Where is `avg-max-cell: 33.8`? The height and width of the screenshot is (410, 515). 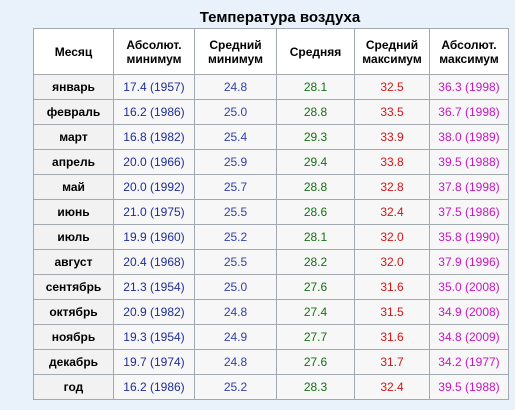
avg-max-cell: 33.8 is located at coordinates (392, 162).